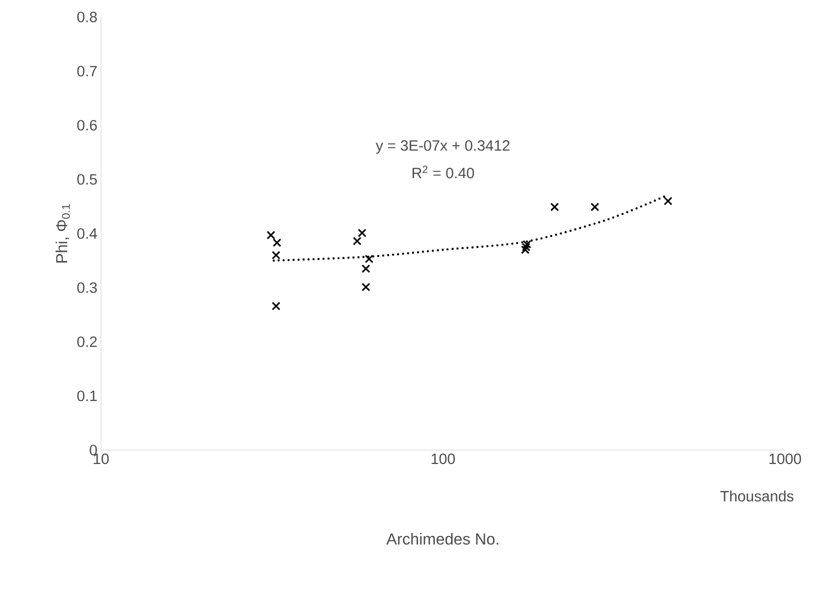 The width and height of the screenshot is (814, 592). What do you see at coordinates (757, 496) in the screenshot?
I see `text: Thousands` at bounding box center [757, 496].